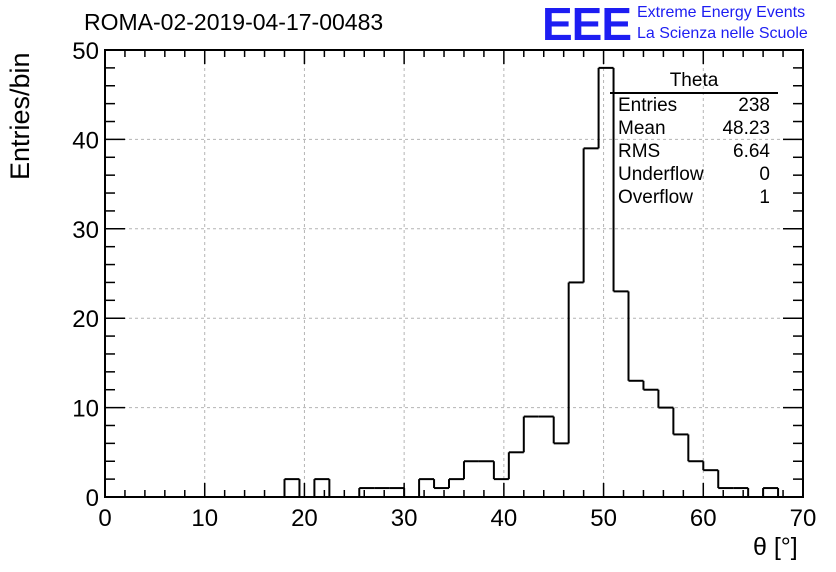 This screenshot has width=836, height=572. I want to click on x-tick-label: 50, so click(603, 518).